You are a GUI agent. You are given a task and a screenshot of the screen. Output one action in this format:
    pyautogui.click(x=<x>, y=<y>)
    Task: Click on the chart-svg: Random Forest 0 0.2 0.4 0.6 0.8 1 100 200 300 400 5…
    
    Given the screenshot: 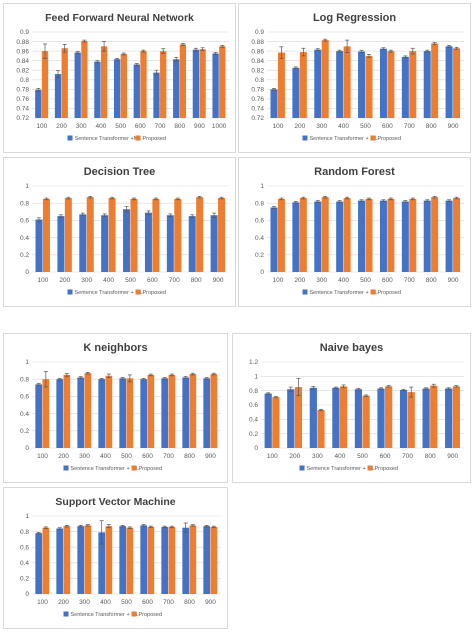 What is the action you would take?
    pyautogui.click(x=359, y=231)
    